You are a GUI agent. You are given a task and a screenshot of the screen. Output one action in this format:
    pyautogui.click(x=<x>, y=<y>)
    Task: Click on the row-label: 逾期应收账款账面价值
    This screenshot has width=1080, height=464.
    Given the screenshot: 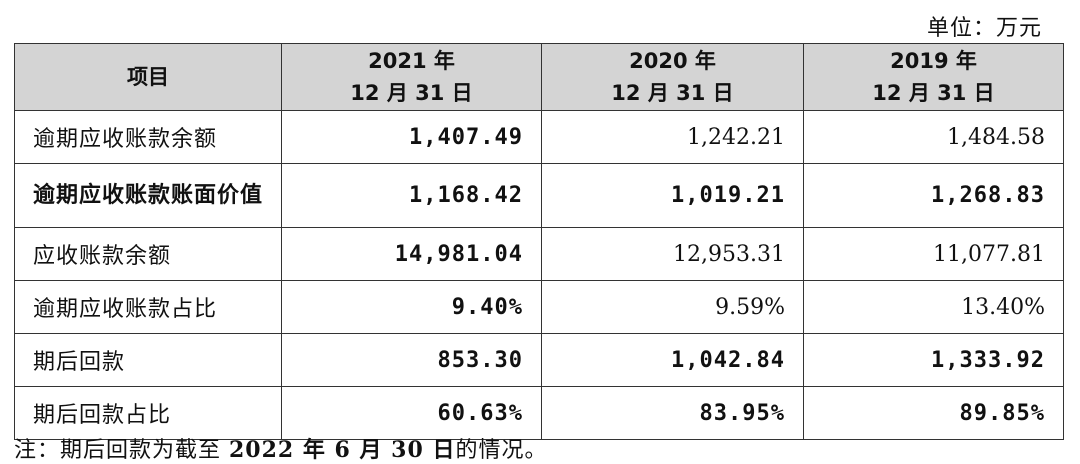 What is the action you would take?
    pyautogui.click(x=148, y=195)
    